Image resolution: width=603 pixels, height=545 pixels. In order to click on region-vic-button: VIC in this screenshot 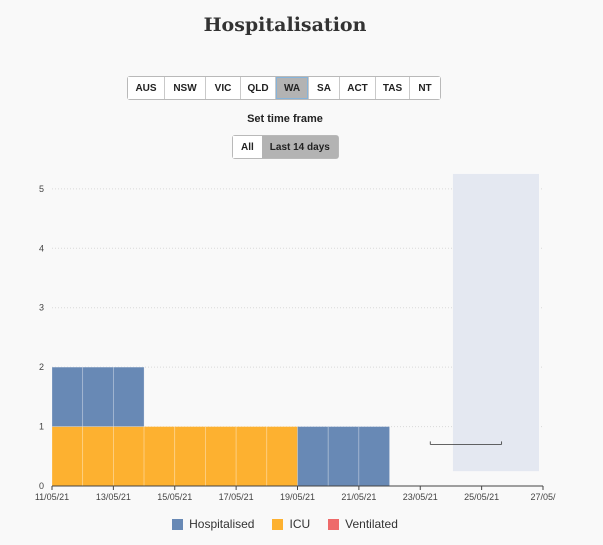, I will do `click(223, 88)`.